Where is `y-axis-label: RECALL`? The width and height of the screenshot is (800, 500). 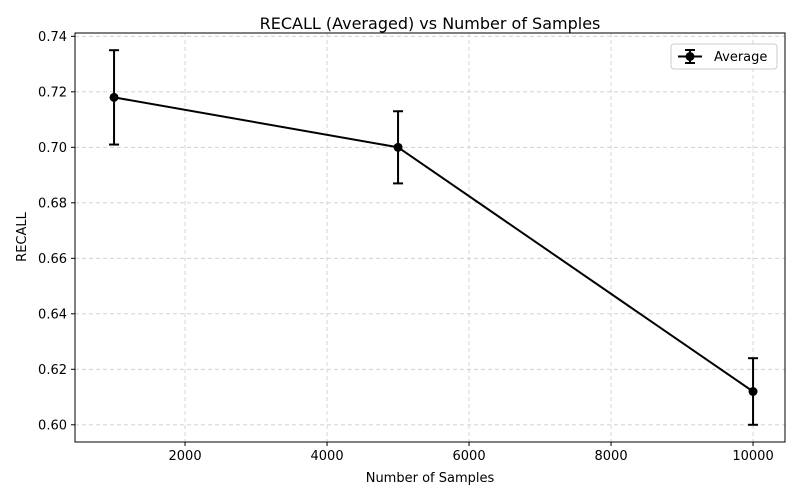
y-axis-label: RECALL is located at coordinates (22, 236).